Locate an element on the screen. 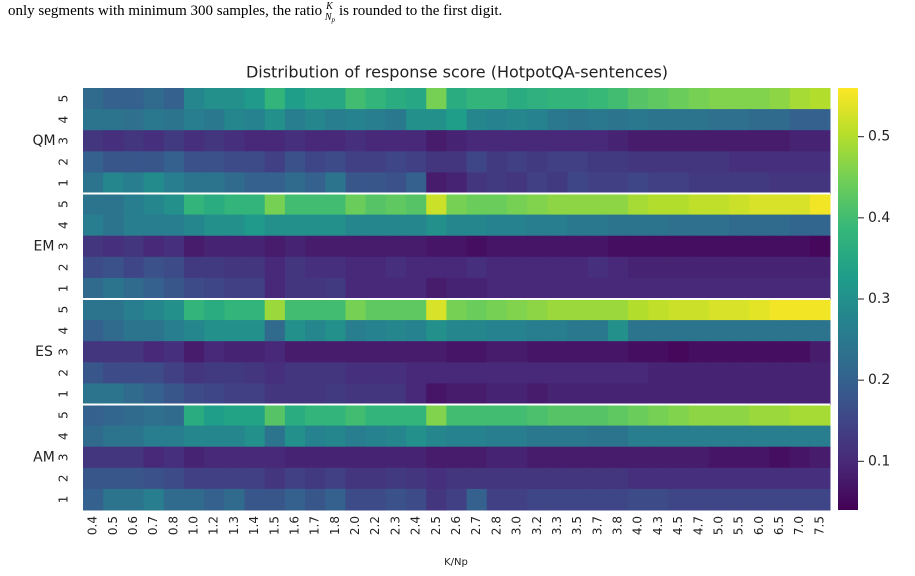 This screenshot has width=915, height=576. x-tick-label: 2.6 is located at coordinates (456, 525).